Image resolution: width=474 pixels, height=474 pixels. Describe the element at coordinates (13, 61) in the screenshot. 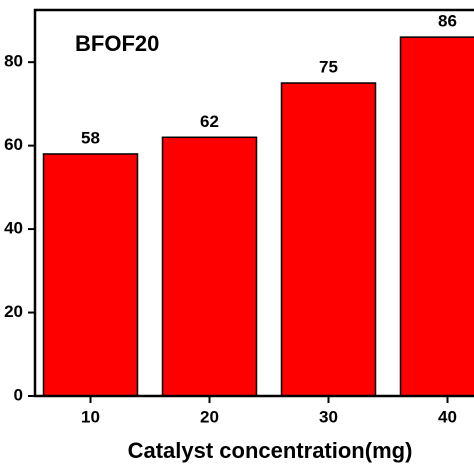

I see `y-tick-label: 80` at that location.